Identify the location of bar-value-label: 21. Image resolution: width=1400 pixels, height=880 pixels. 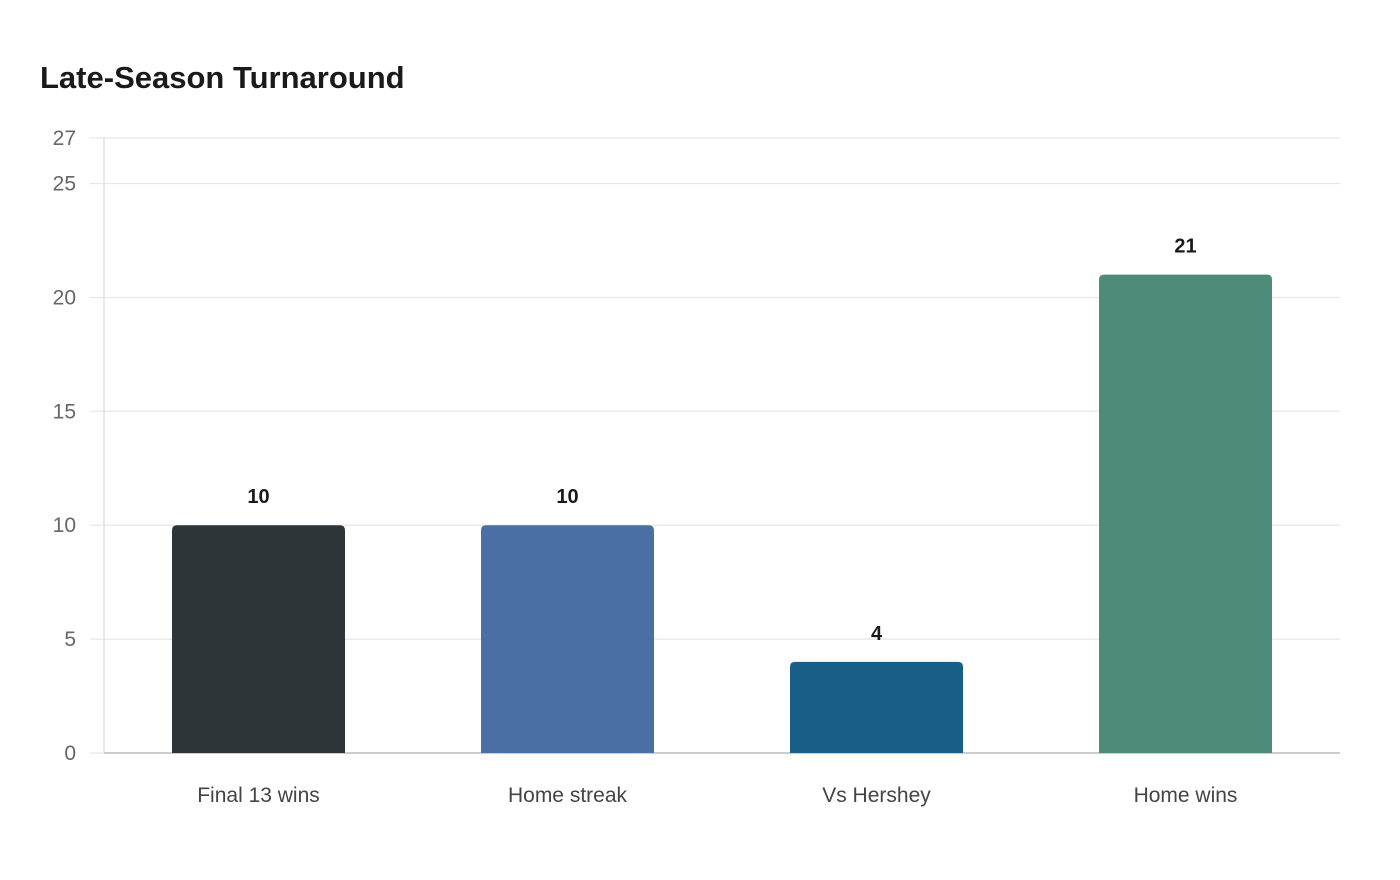
(1185, 247).